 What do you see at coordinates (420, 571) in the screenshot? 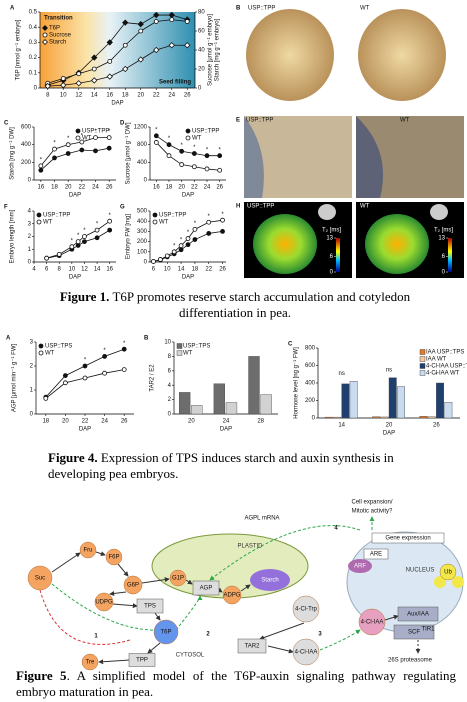
I see `diagram-label: NUCLEUS` at bounding box center [420, 571].